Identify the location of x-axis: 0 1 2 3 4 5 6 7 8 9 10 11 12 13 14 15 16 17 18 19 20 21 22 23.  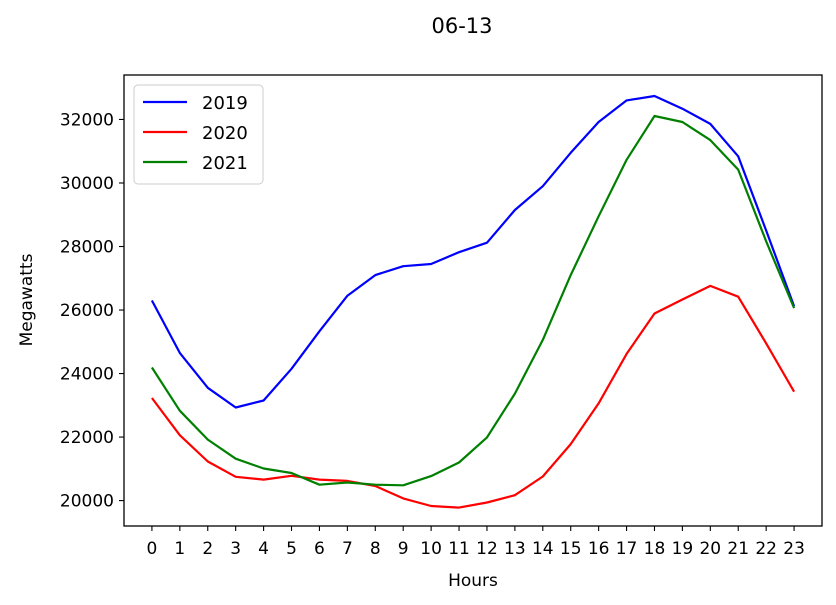
(476, 542).